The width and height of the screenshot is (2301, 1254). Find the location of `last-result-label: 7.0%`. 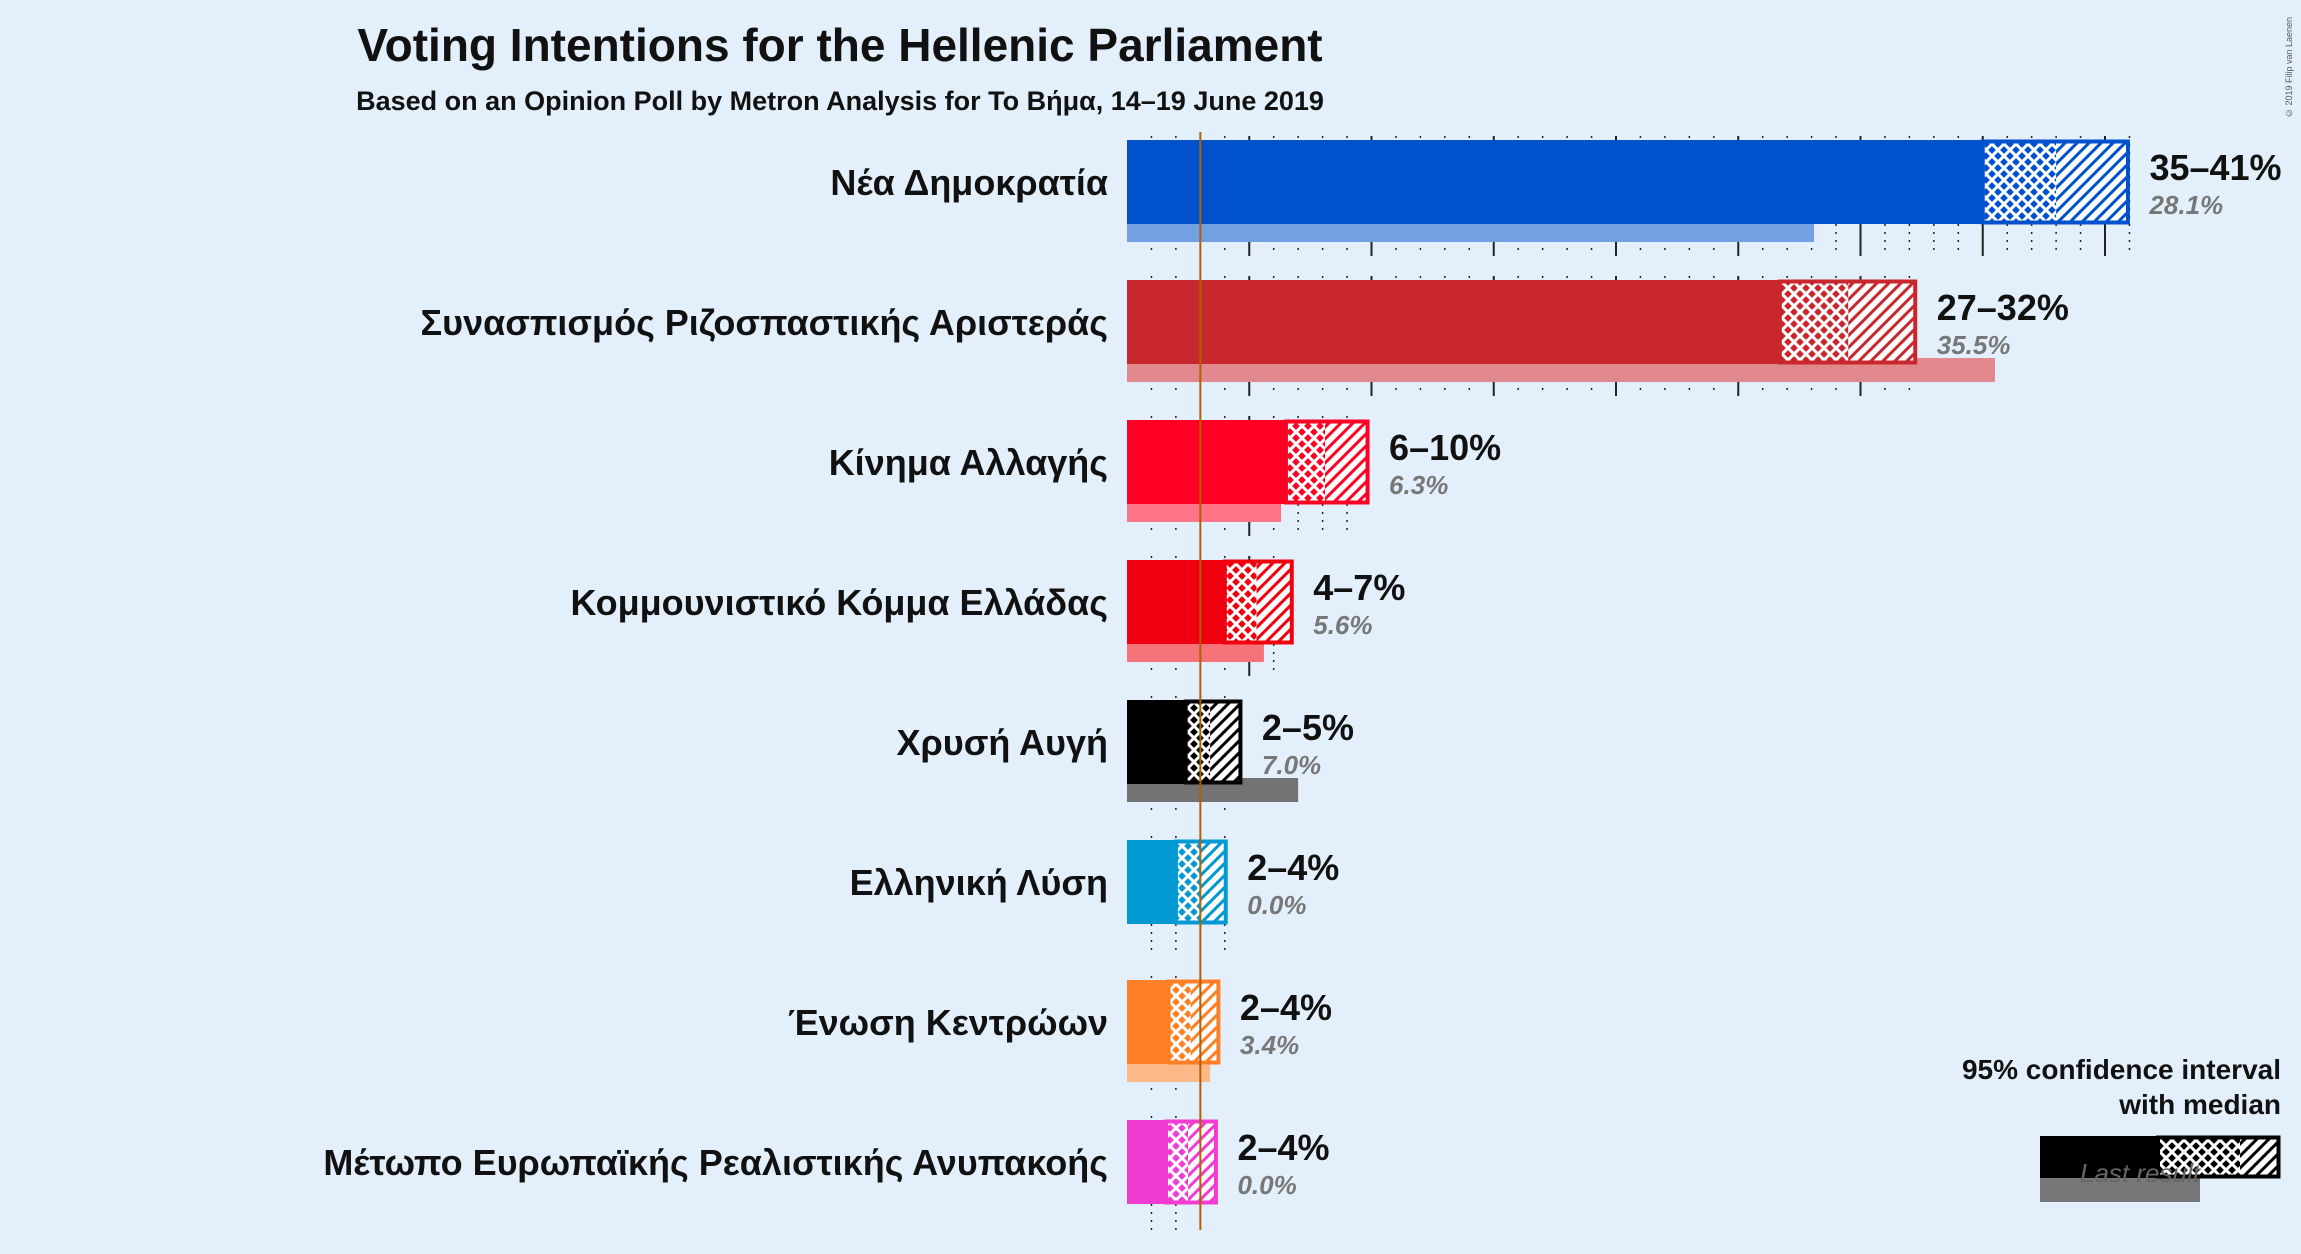

last-result-label: 7.0% is located at coordinates (1291, 765).